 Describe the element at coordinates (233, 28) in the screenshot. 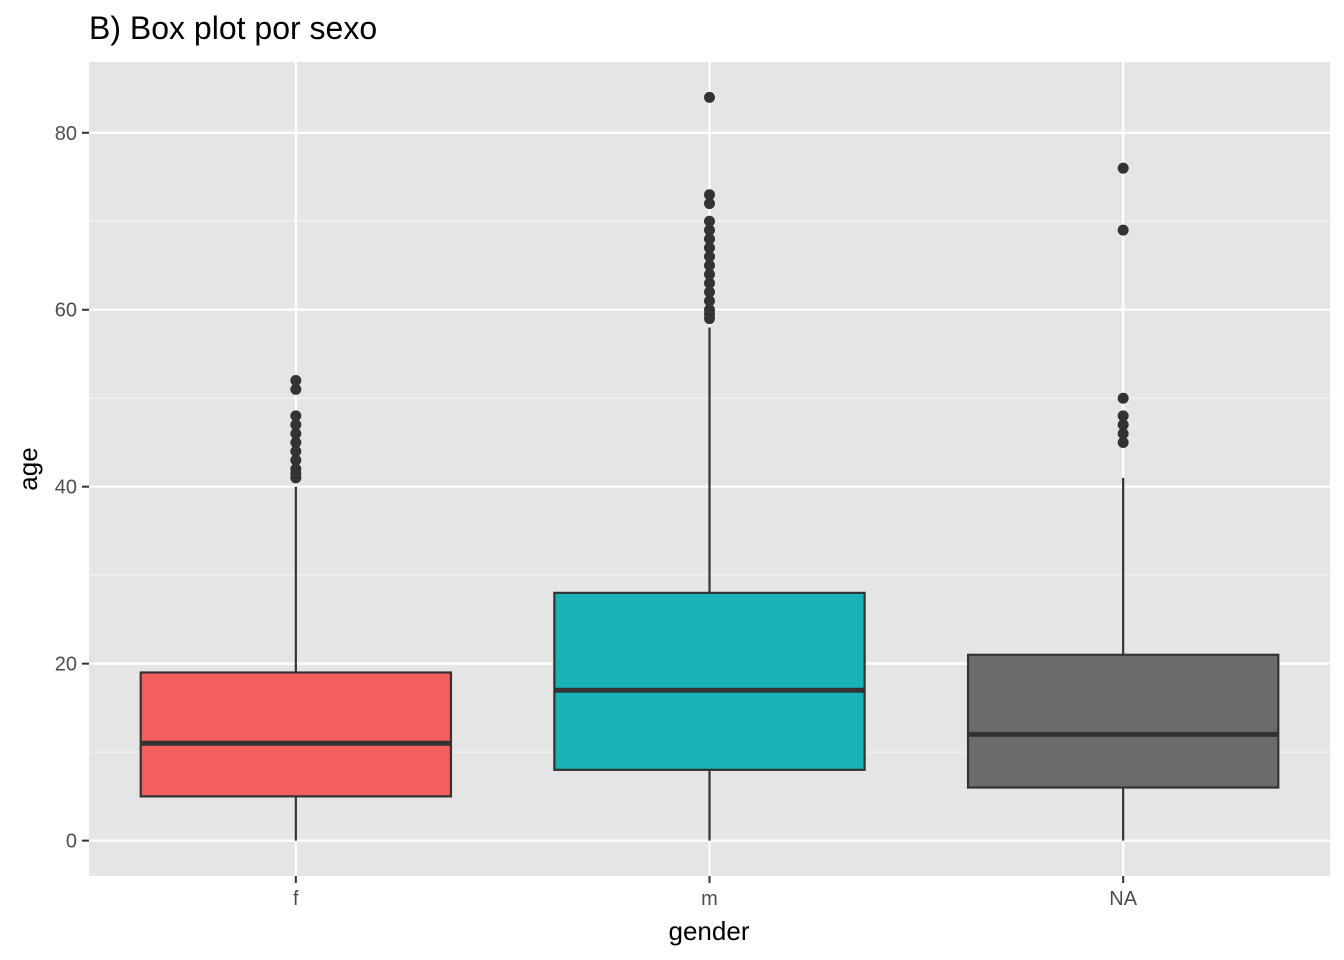

I see `chart-title: B) Box plot por sexo` at that location.